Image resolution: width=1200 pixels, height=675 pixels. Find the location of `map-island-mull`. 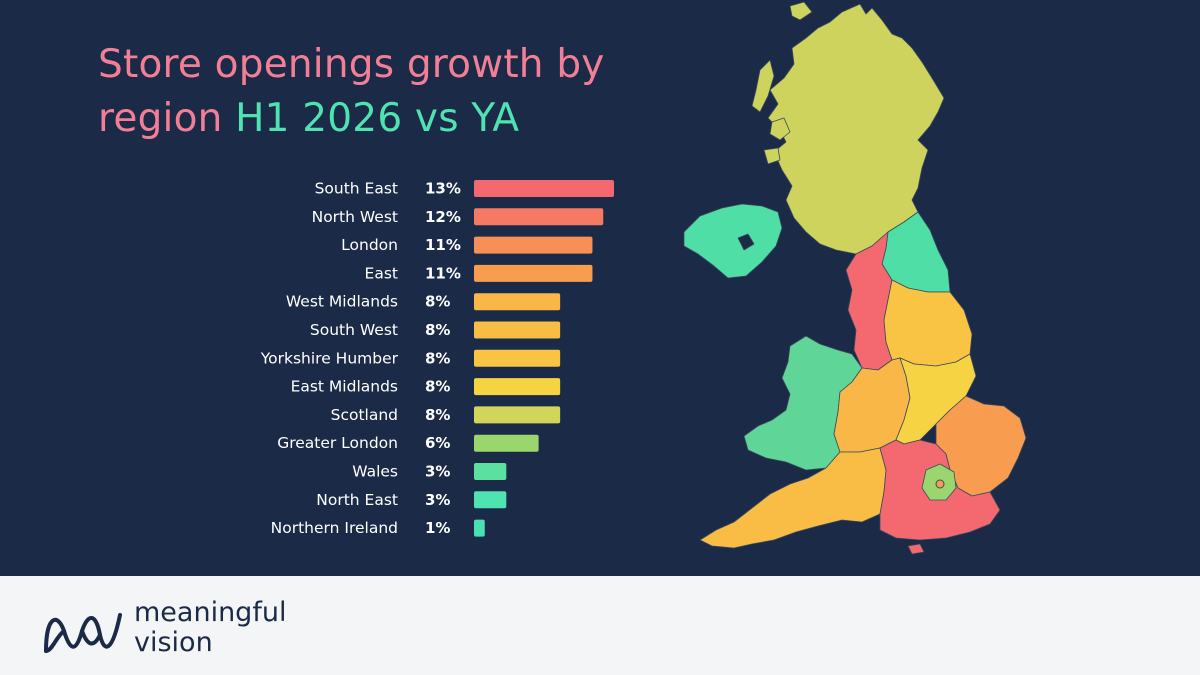

map-island-mull is located at coordinates (772, 156).